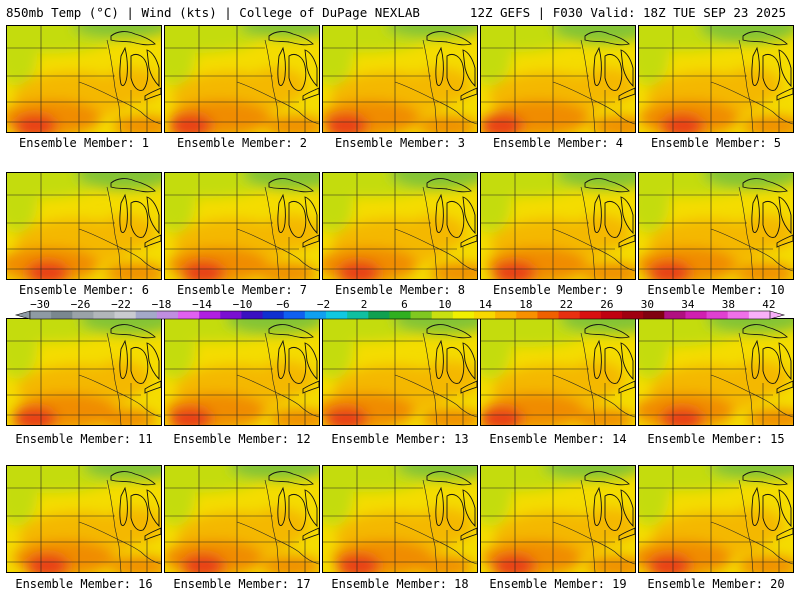 The width and height of the screenshot is (800, 600). Describe the element at coordinates (777, 315) in the screenshot. I see `colorbar-high-arrow` at that location.